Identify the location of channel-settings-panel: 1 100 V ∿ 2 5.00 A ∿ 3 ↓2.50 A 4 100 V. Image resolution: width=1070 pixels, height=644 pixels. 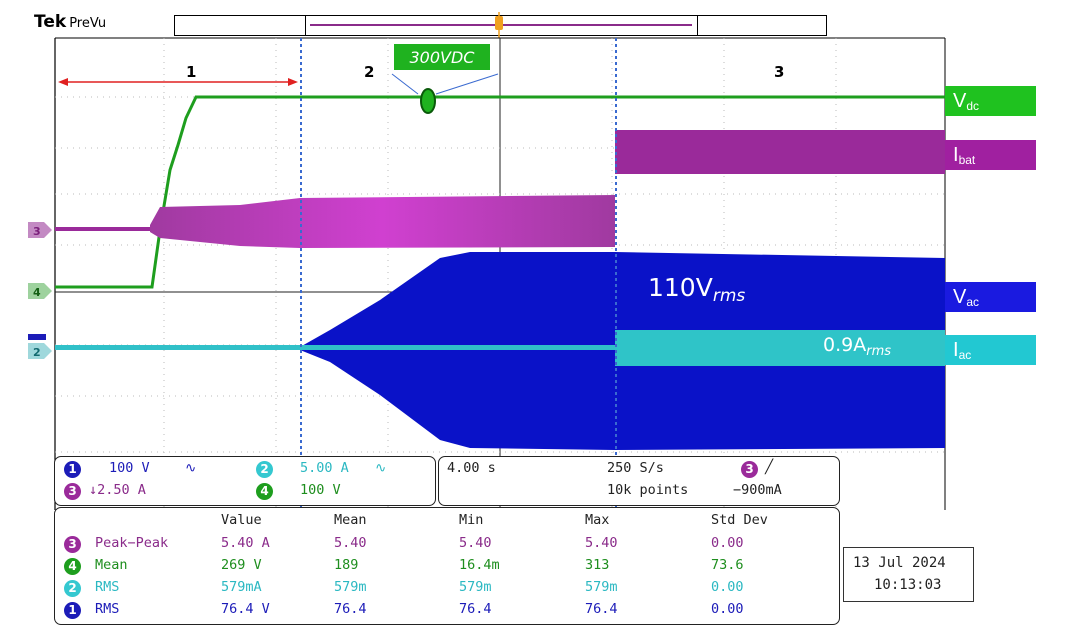
(245, 481).